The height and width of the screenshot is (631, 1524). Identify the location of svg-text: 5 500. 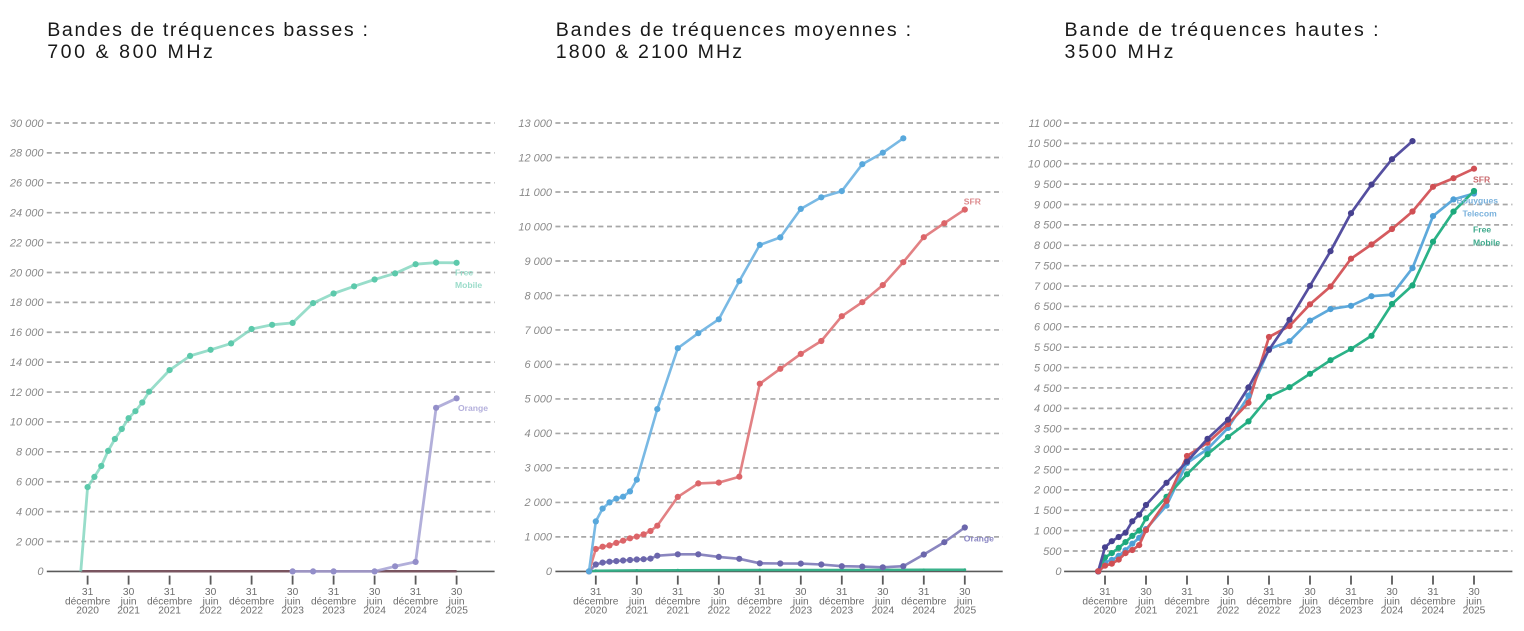
(1048, 348).